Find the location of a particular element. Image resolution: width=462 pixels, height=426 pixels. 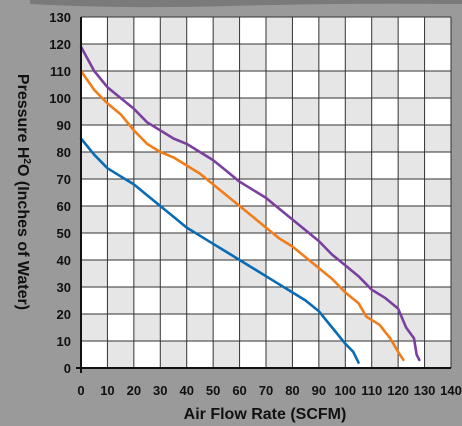

y-axis-label-sup: 2 is located at coordinates (26, 161).